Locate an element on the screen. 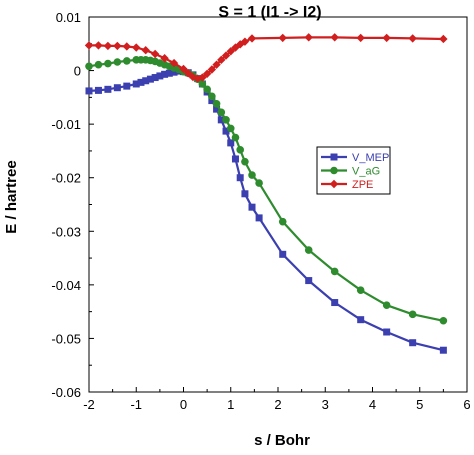  chart-title: S = 1 (I1 -> I2) is located at coordinates (269, 12).